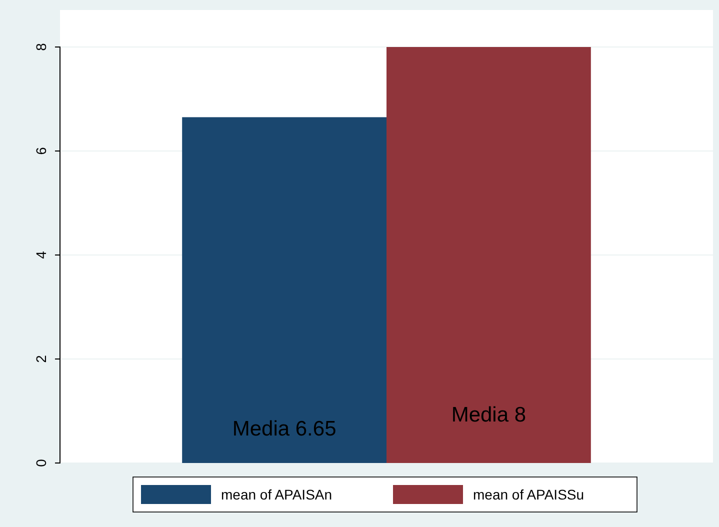  I want to click on annotation: Media 6.65, so click(284, 428).